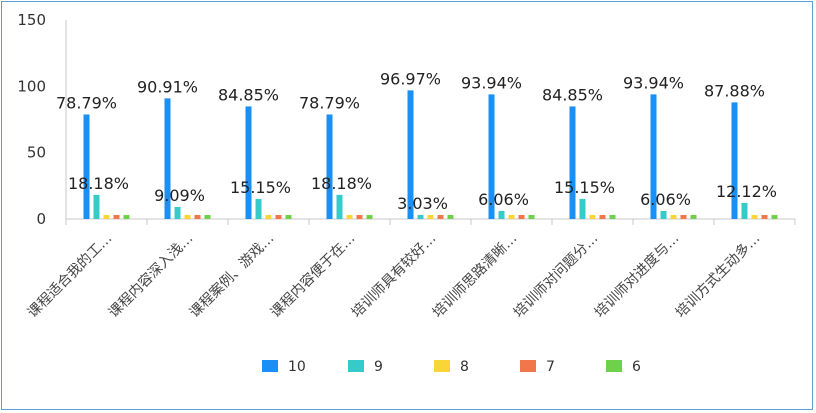 The width and height of the screenshot is (816, 413). What do you see at coordinates (31, 86) in the screenshot?
I see `y-tick-label: 100` at bounding box center [31, 86].